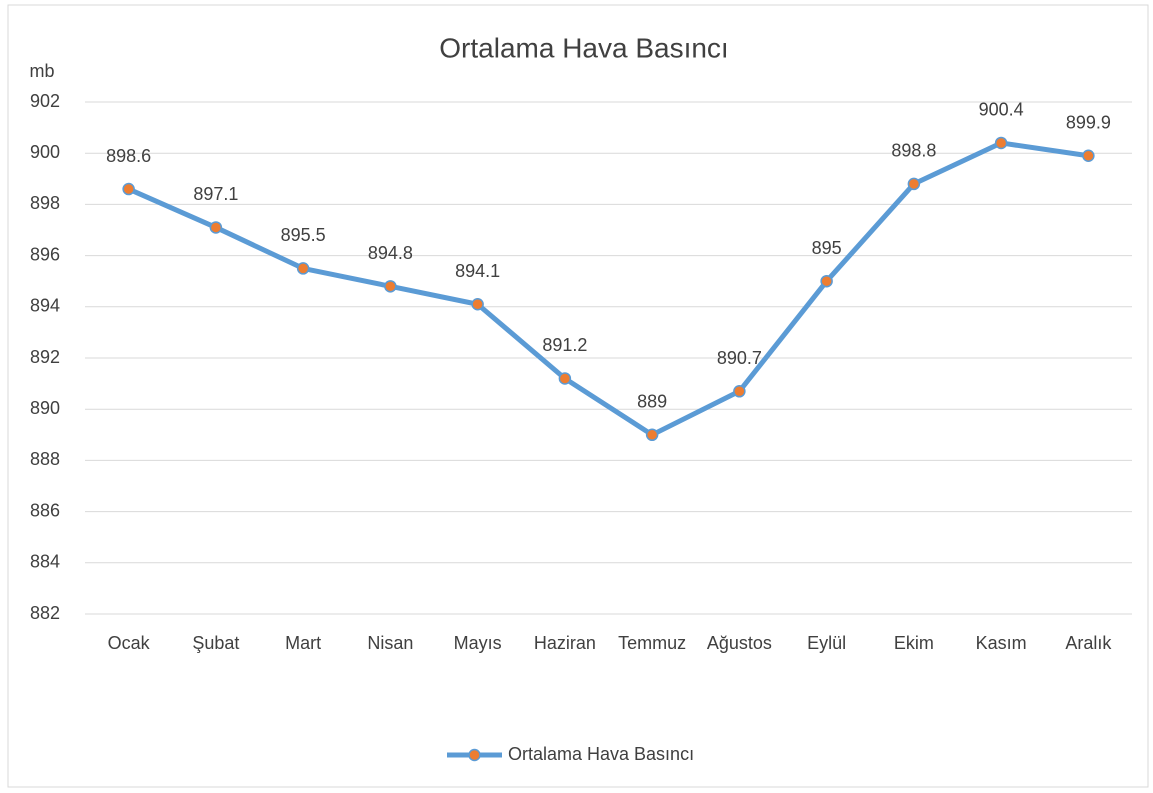 The image size is (1153, 793). I want to click on y-tick-label: 900, so click(45, 152).